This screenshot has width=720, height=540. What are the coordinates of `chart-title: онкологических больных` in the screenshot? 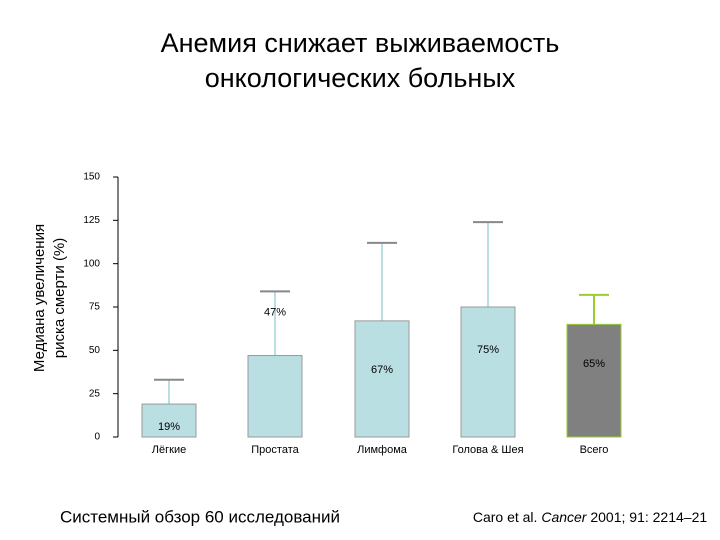 It's located at (360, 78).